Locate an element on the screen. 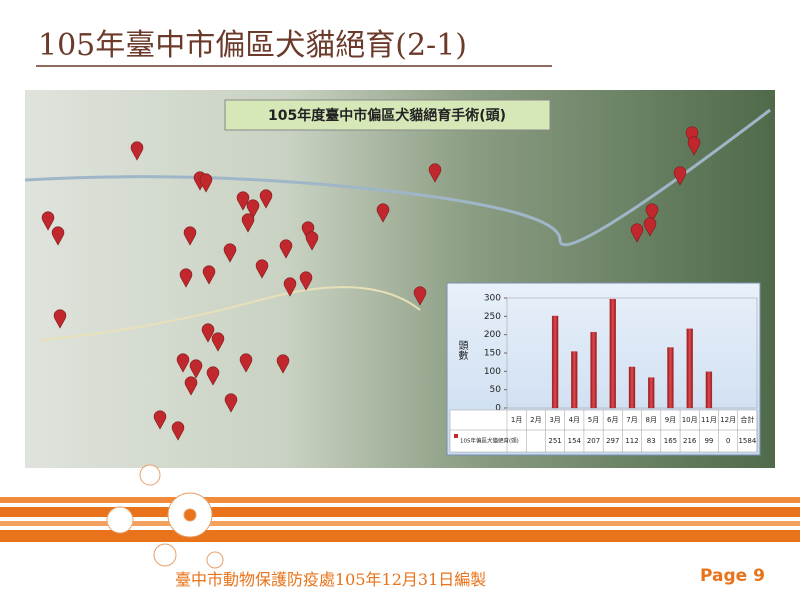 This screenshot has height=600, width=800. x-tick-label: 10月 is located at coordinates (690, 420).